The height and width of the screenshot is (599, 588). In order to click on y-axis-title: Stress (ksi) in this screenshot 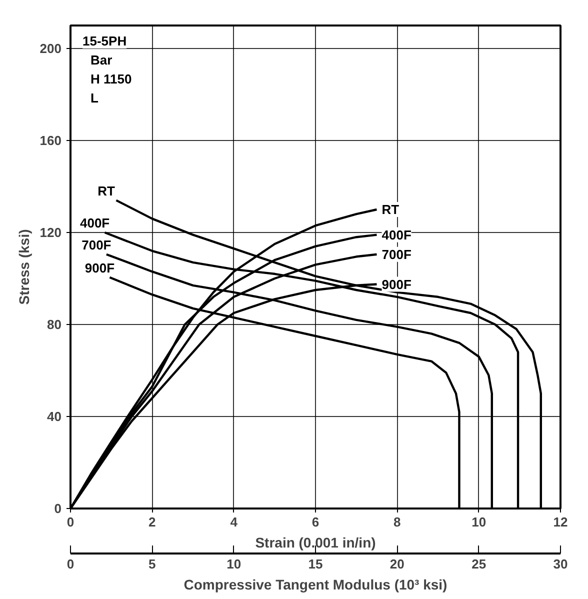, I will do `click(24, 267)`.